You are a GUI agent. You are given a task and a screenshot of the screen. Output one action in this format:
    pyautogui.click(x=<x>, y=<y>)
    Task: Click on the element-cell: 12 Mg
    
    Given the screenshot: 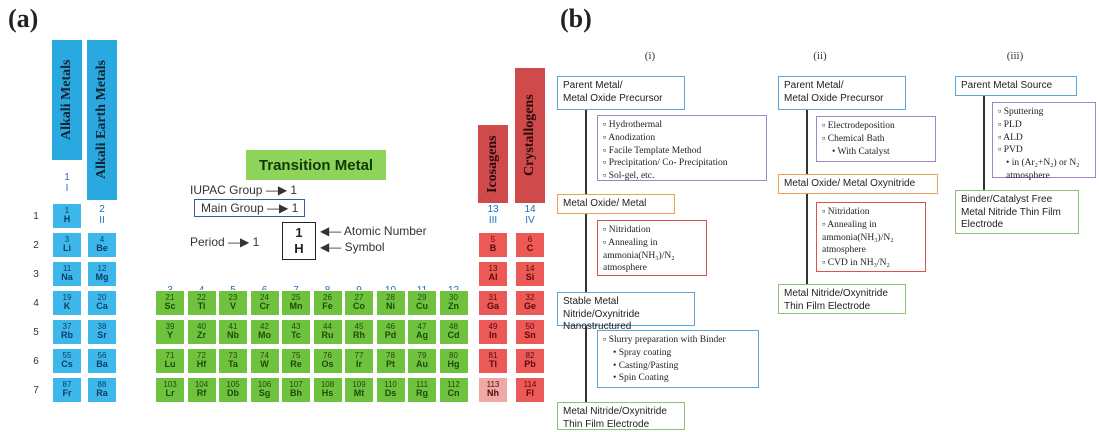 What is the action you would take?
    pyautogui.click(x=102, y=274)
    